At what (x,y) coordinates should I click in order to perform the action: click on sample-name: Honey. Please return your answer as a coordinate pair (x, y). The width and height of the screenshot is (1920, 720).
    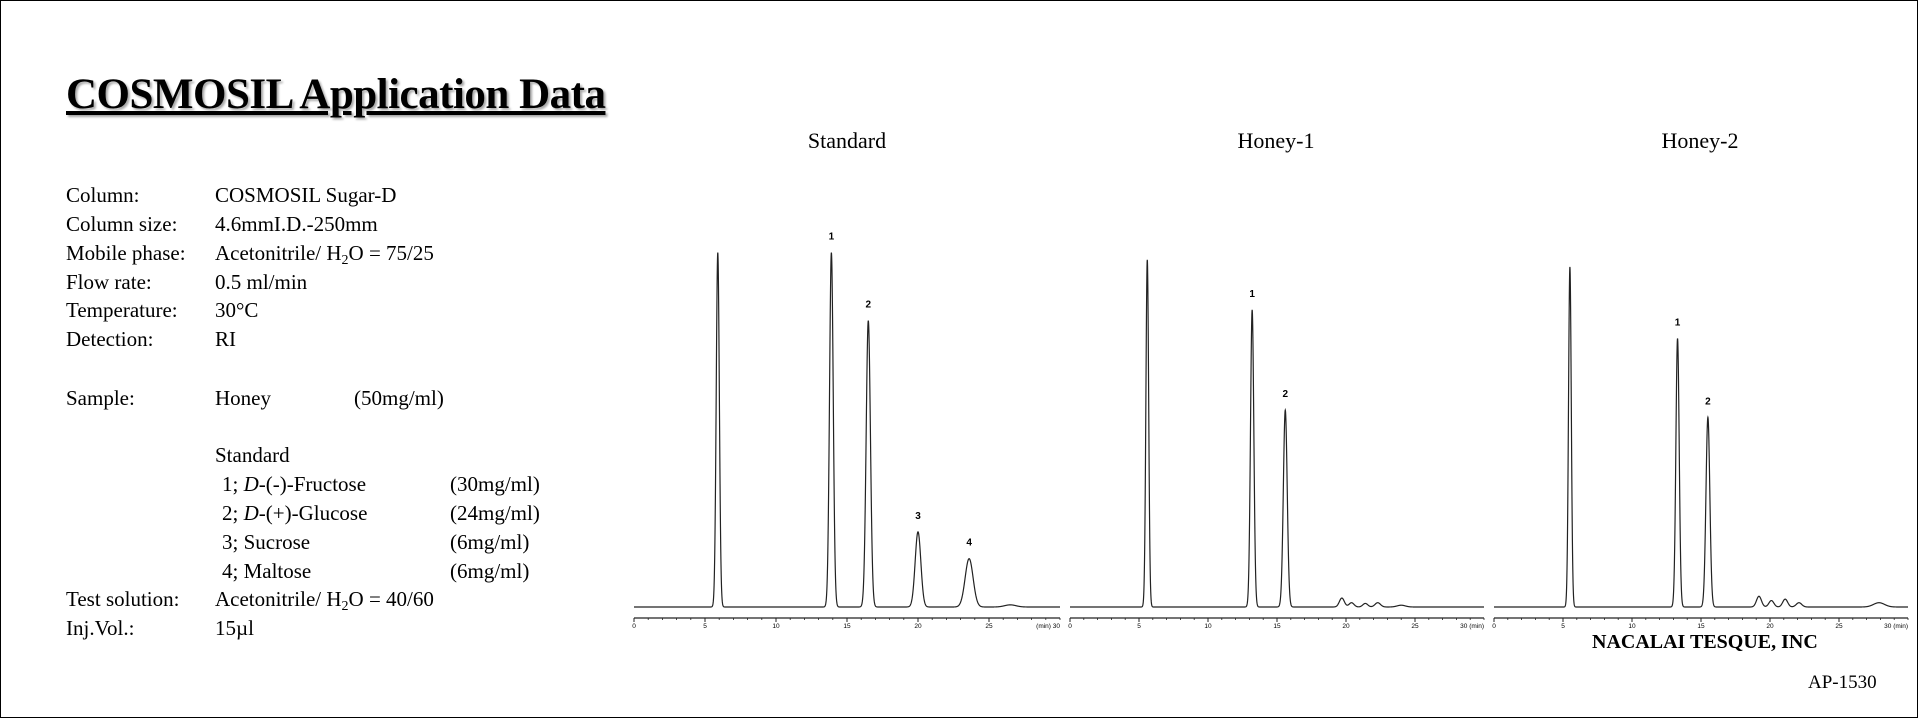
    Looking at the image, I should click on (243, 398).